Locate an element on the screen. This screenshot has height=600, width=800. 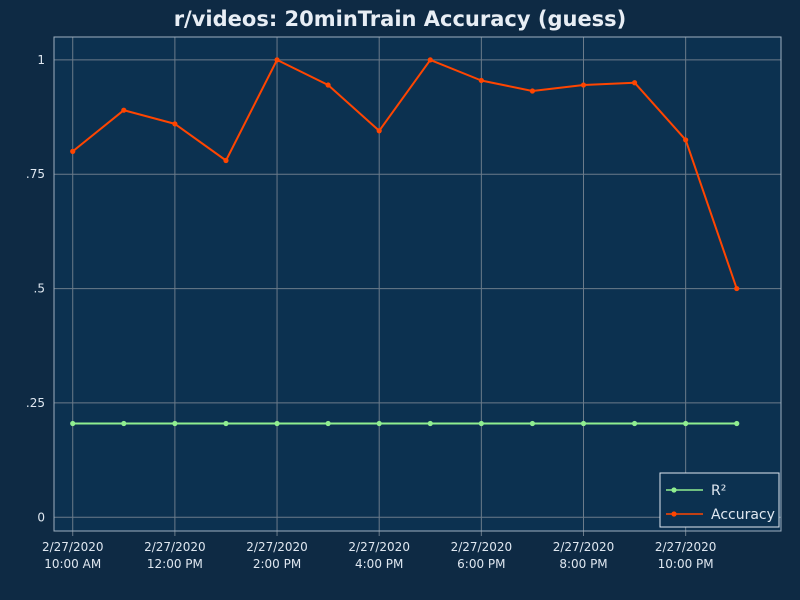
legend: R² Accuracy is located at coordinates (719, 500).